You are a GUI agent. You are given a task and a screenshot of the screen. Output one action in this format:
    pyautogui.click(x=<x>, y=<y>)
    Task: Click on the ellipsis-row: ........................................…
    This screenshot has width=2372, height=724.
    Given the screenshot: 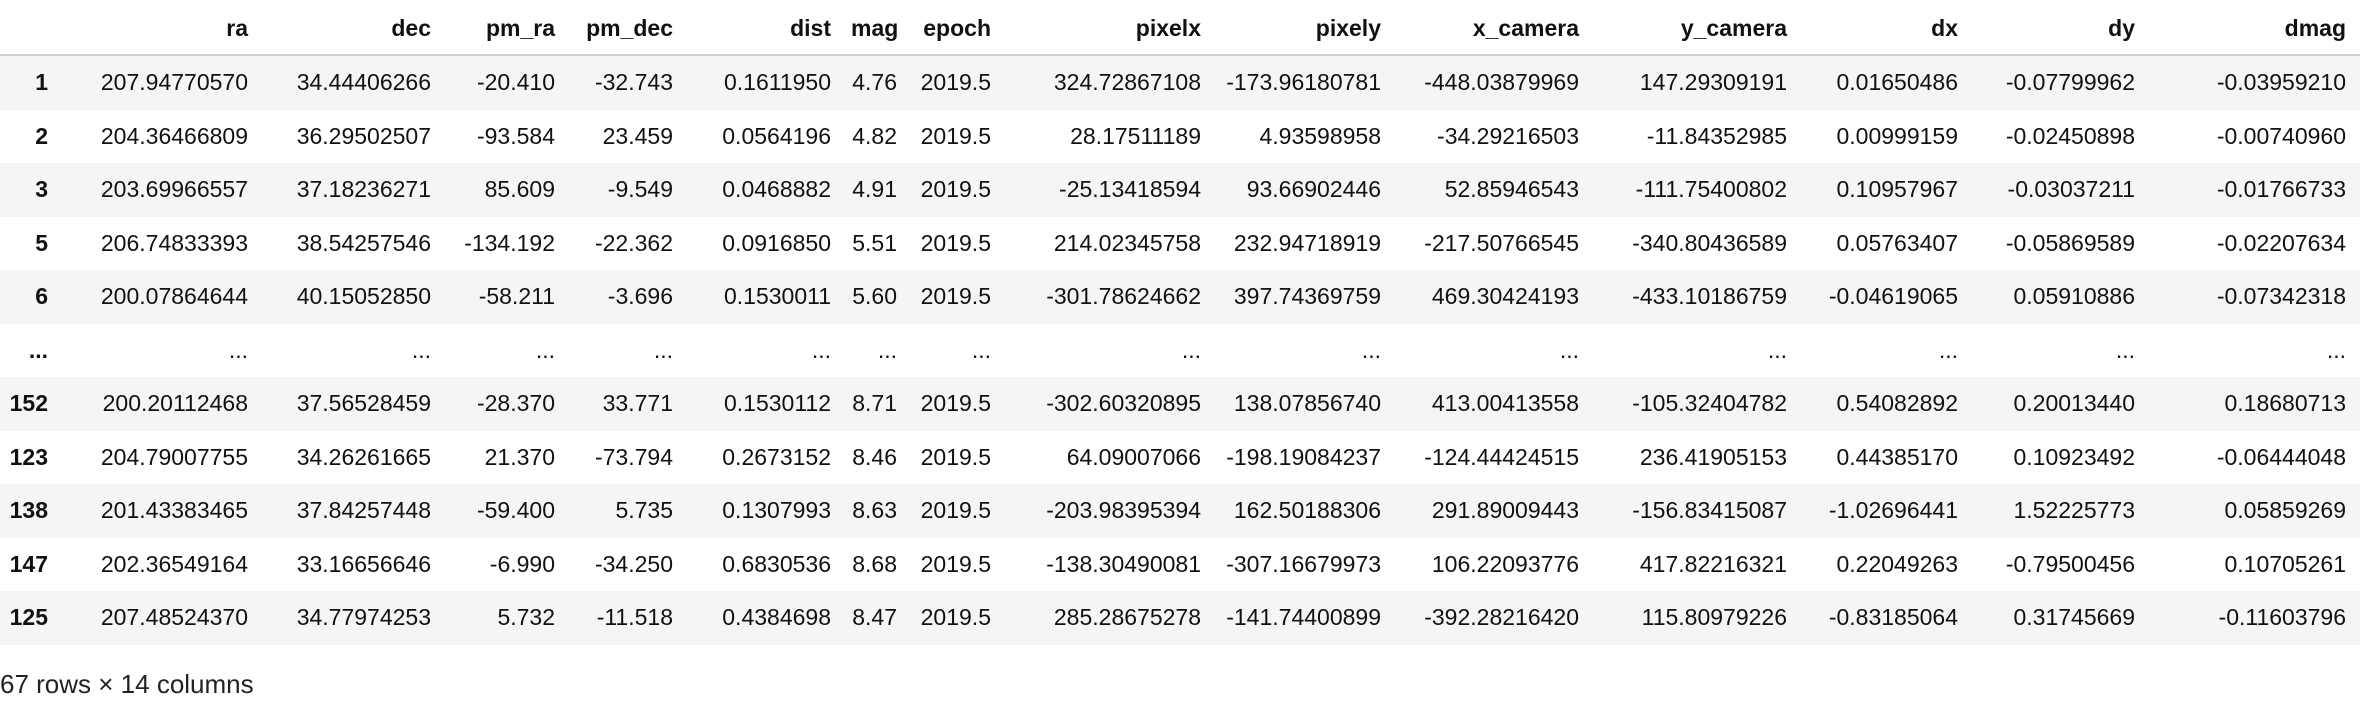 What is the action you would take?
    pyautogui.click(x=1180, y=350)
    